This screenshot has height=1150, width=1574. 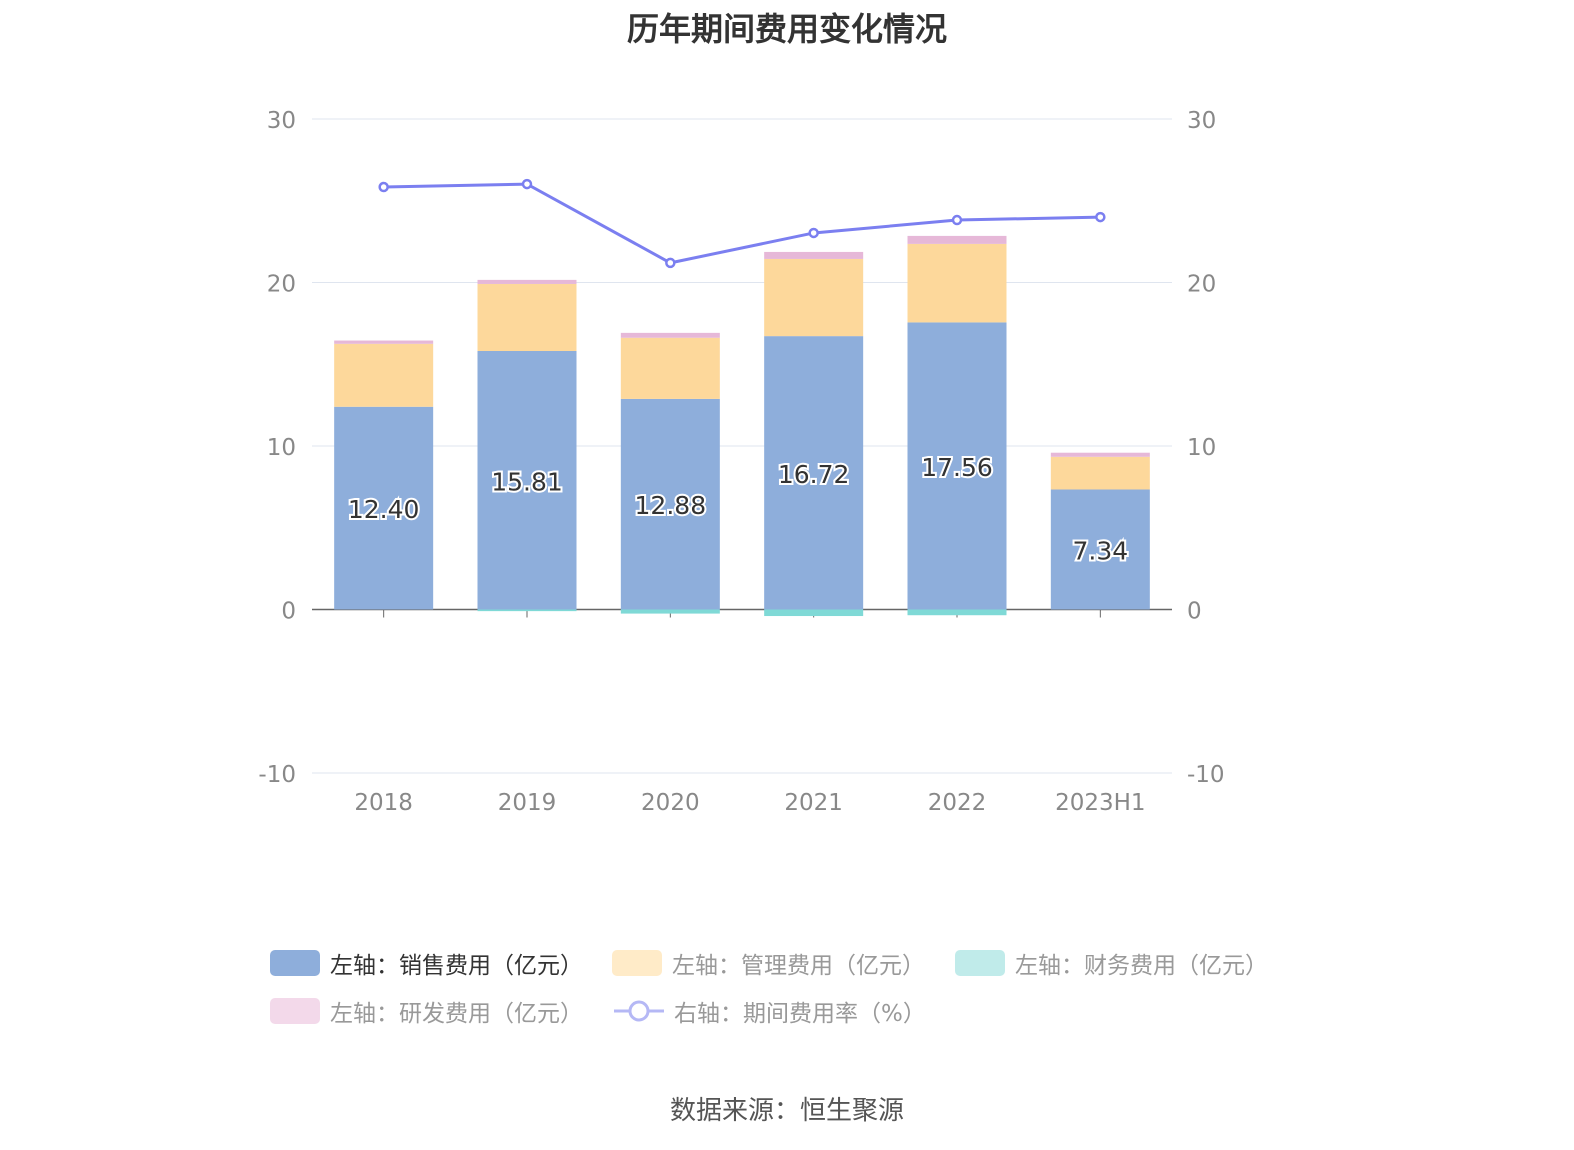 I want to click on legend-label: 右轴：期间费用率（%）, so click(x=800, y=1014).